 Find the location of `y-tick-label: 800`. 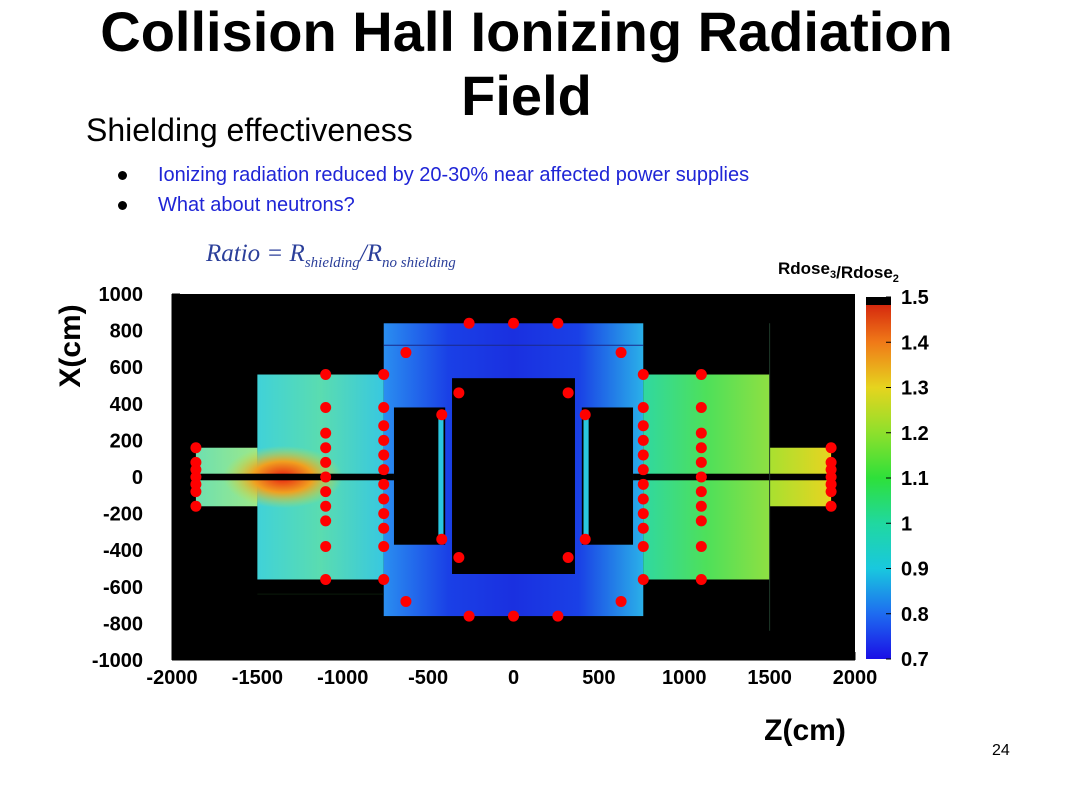

y-tick-label: 800 is located at coordinates (126, 332).